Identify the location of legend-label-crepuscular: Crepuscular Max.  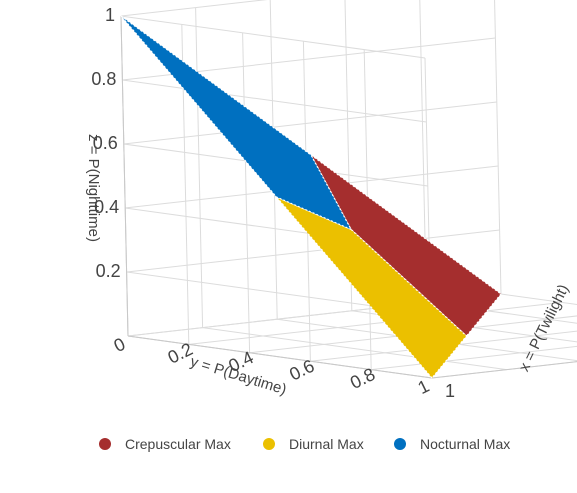
(178, 444).